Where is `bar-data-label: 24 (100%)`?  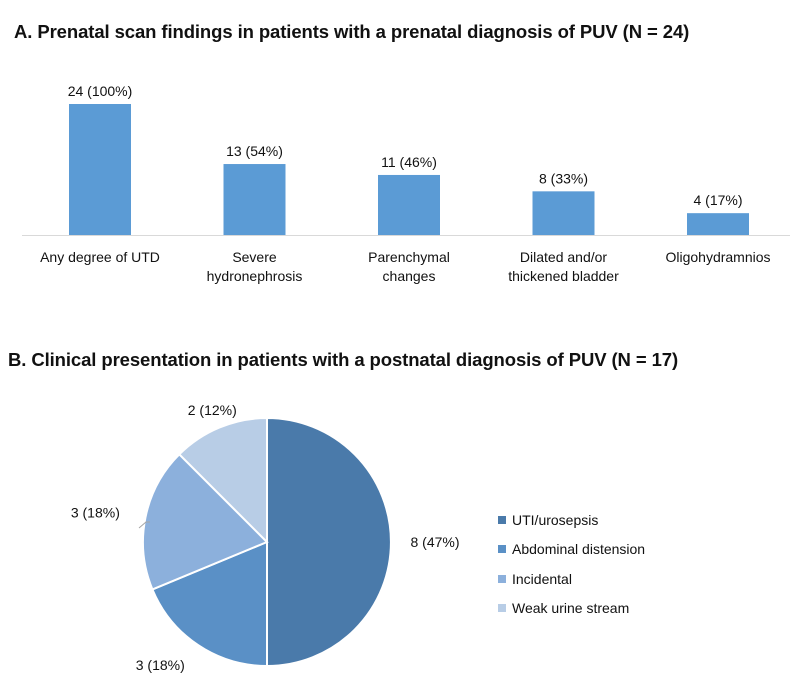 bar-data-label: 24 (100%) is located at coordinates (100, 91).